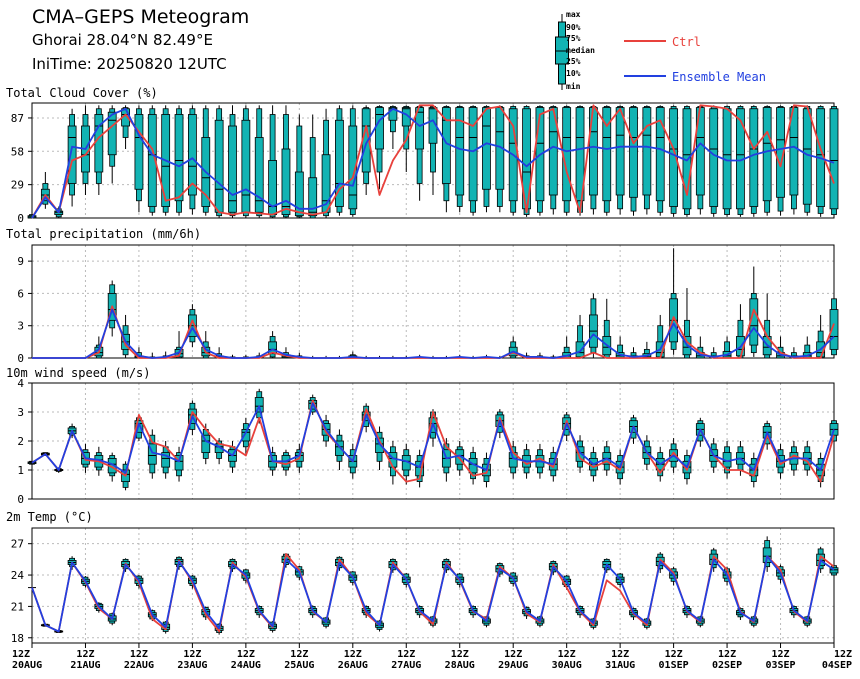 The image size is (860, 679). What do you see at coordinates (719, 77) in the screenshot?
I see `legend-mean-label: Ensemble Mean` at bounding box center [719, 77].